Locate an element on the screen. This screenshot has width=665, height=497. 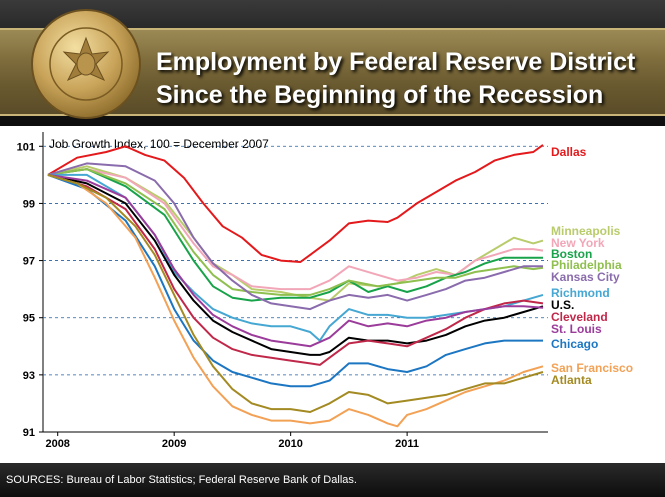
y-tick-label: 95 is located at coordinates (29, 319).